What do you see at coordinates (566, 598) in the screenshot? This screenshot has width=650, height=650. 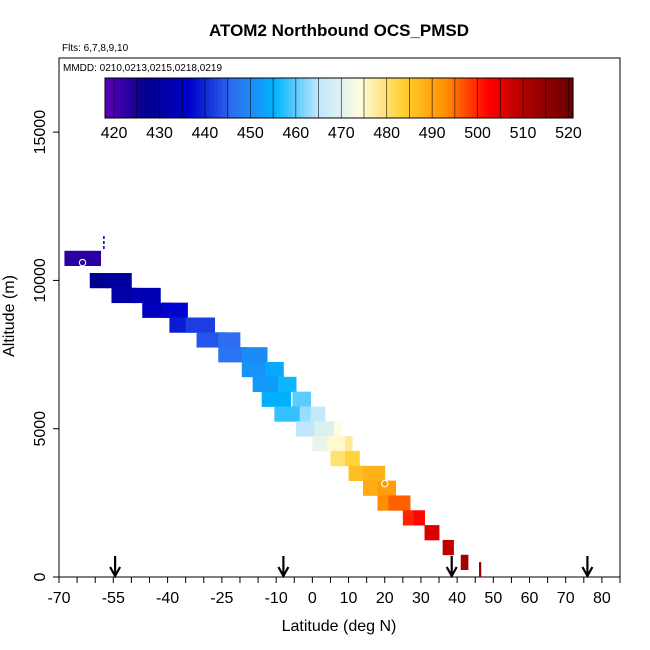 I see `x-tick-label: 70` at bounding box center [566, 598].